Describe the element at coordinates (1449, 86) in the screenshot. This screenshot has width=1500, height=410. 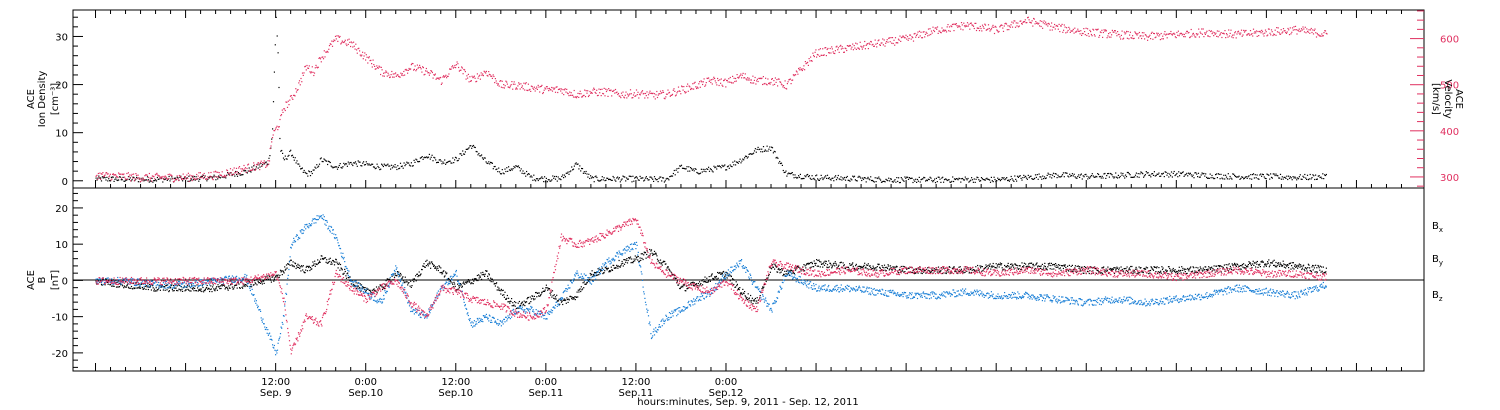
I see `velocity-tick-label: 500` at that location.